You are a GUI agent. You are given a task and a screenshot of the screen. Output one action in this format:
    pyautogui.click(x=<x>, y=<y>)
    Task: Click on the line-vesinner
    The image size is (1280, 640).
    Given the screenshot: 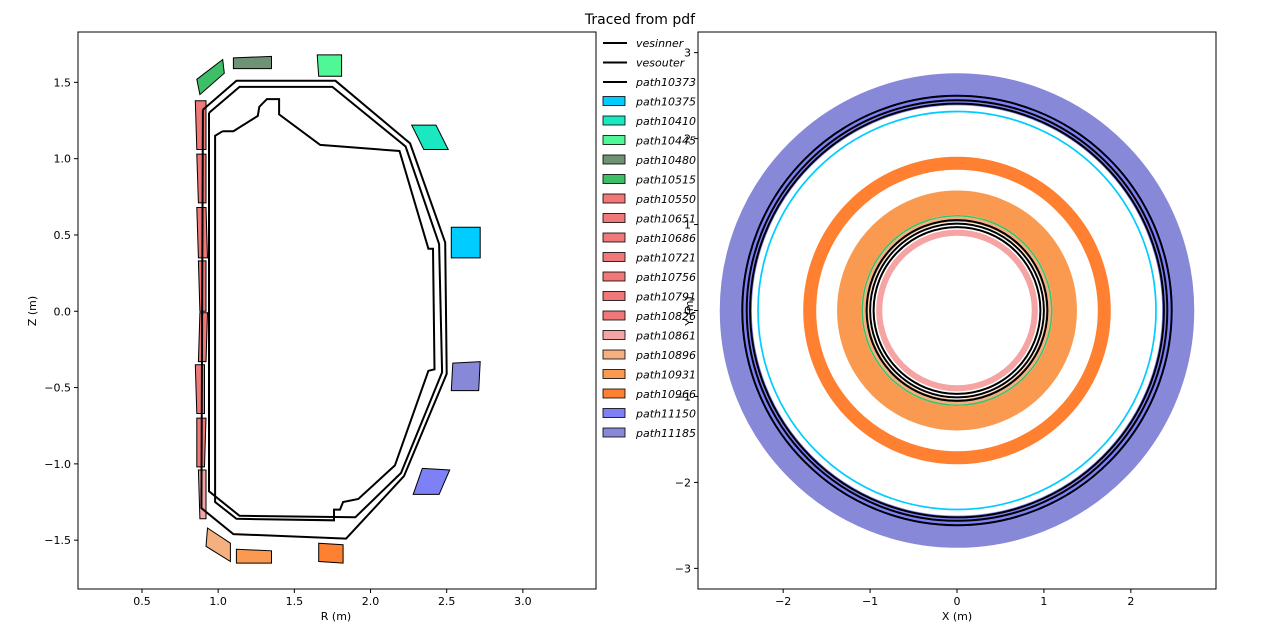 What is the action you would take?
    pyautogui.click(x=326, y=302)
    